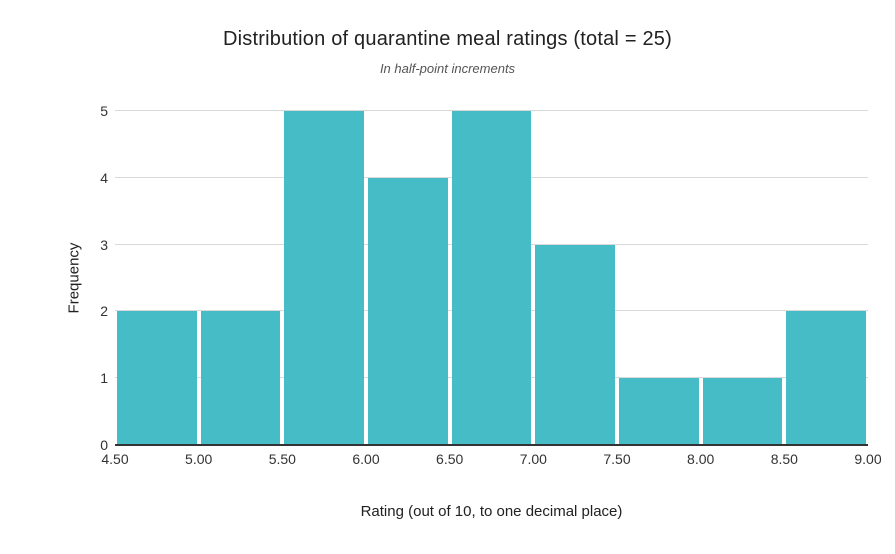  What do you see at coordinates (491, 511) in the screenshot?
I see `x-axis-title: Rating (out of 10, to one decimal place)` at bounding box center [491, 511].